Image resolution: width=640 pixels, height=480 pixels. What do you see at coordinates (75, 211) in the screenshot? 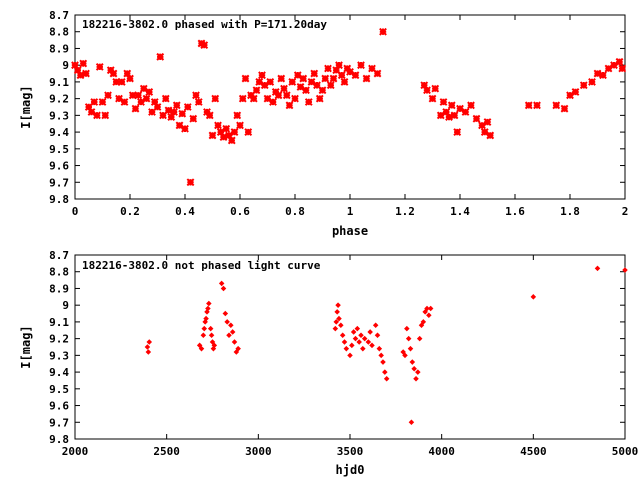
I see `x-tick-label: 0` at bounding box center [75, 211].